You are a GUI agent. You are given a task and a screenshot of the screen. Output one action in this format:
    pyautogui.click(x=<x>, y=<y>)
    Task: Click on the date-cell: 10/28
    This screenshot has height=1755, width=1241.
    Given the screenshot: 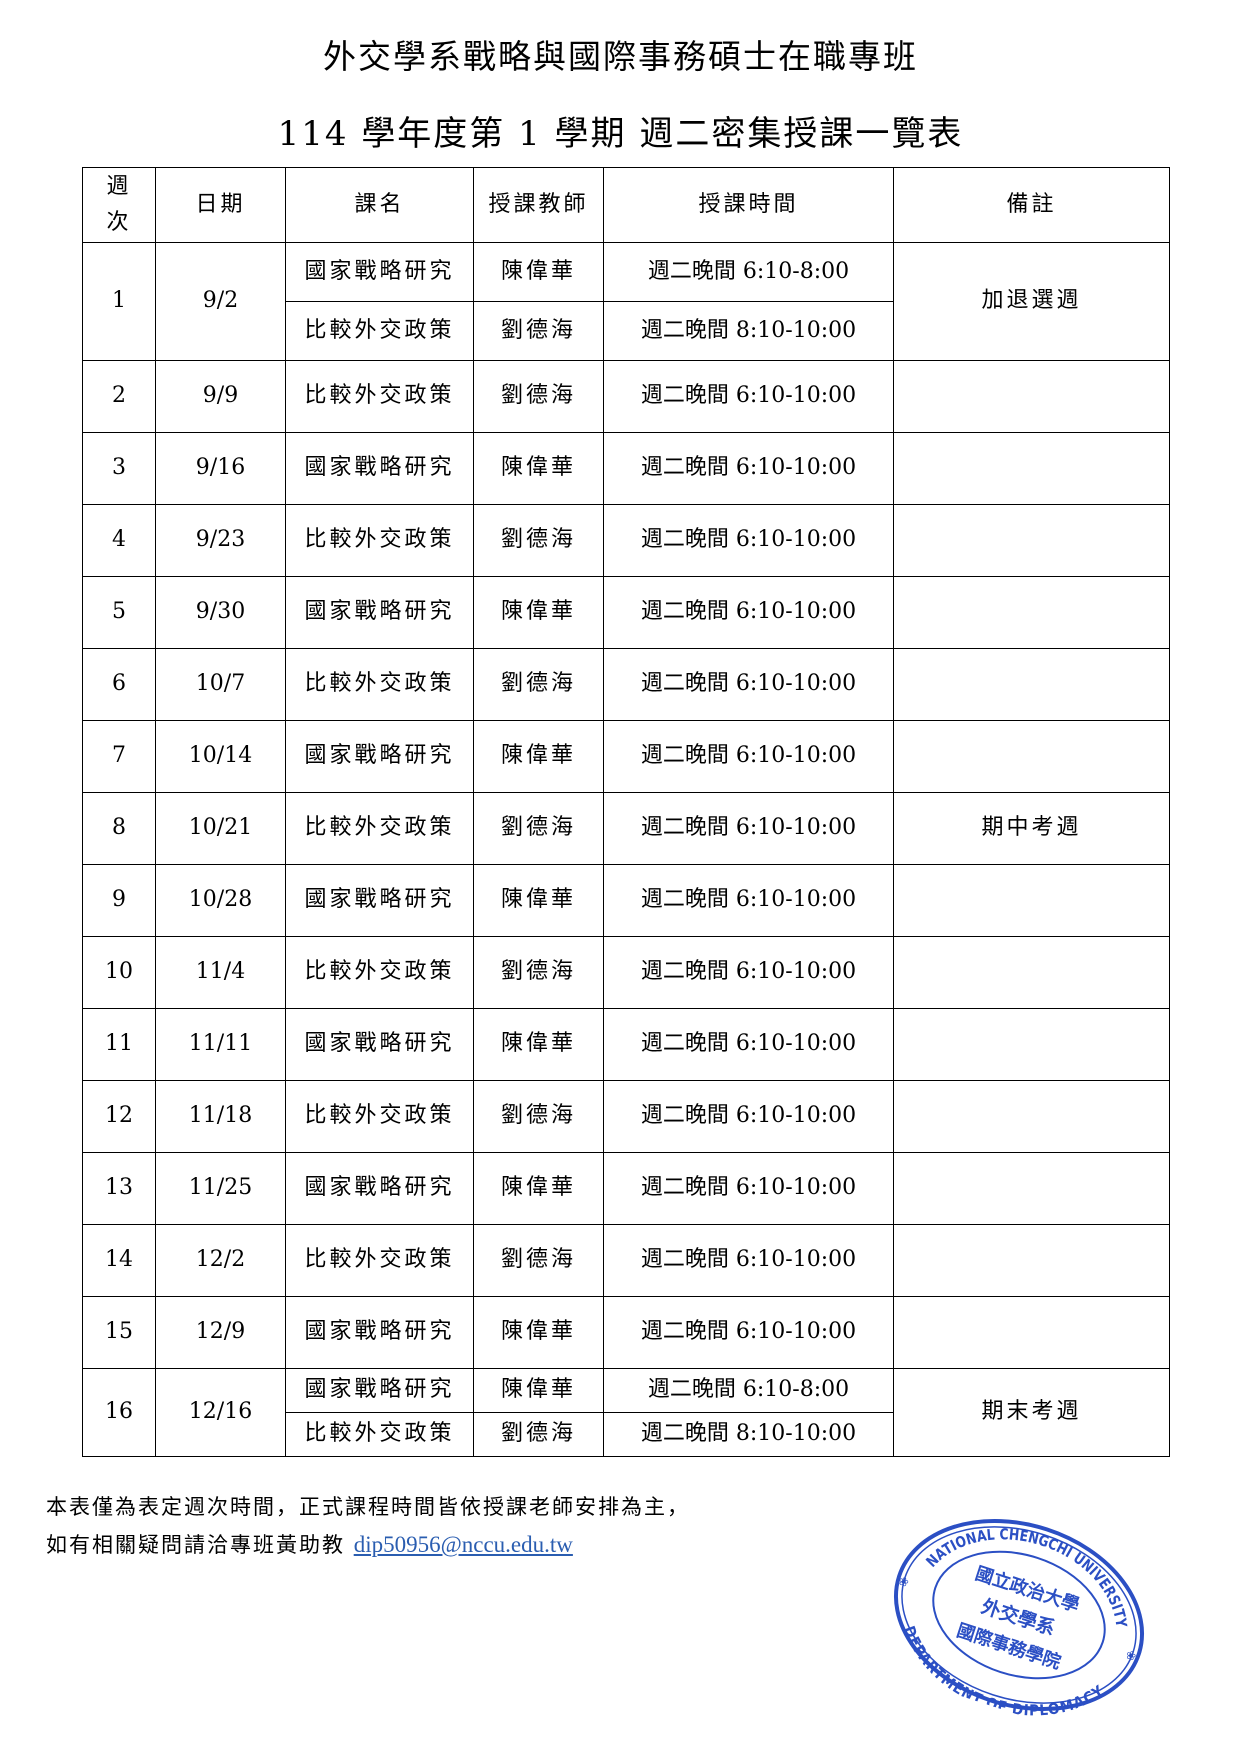 What is the action you would take?
    pyautogui.click(x=220, y=900)
    